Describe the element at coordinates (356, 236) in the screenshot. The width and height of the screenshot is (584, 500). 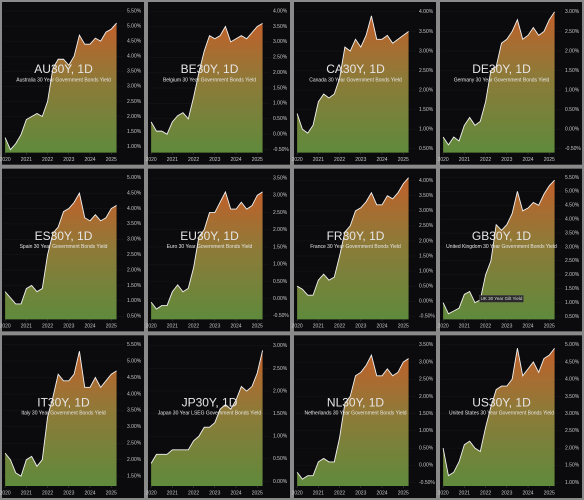
I see `chart-title: FR30Y, 1D` at that location.